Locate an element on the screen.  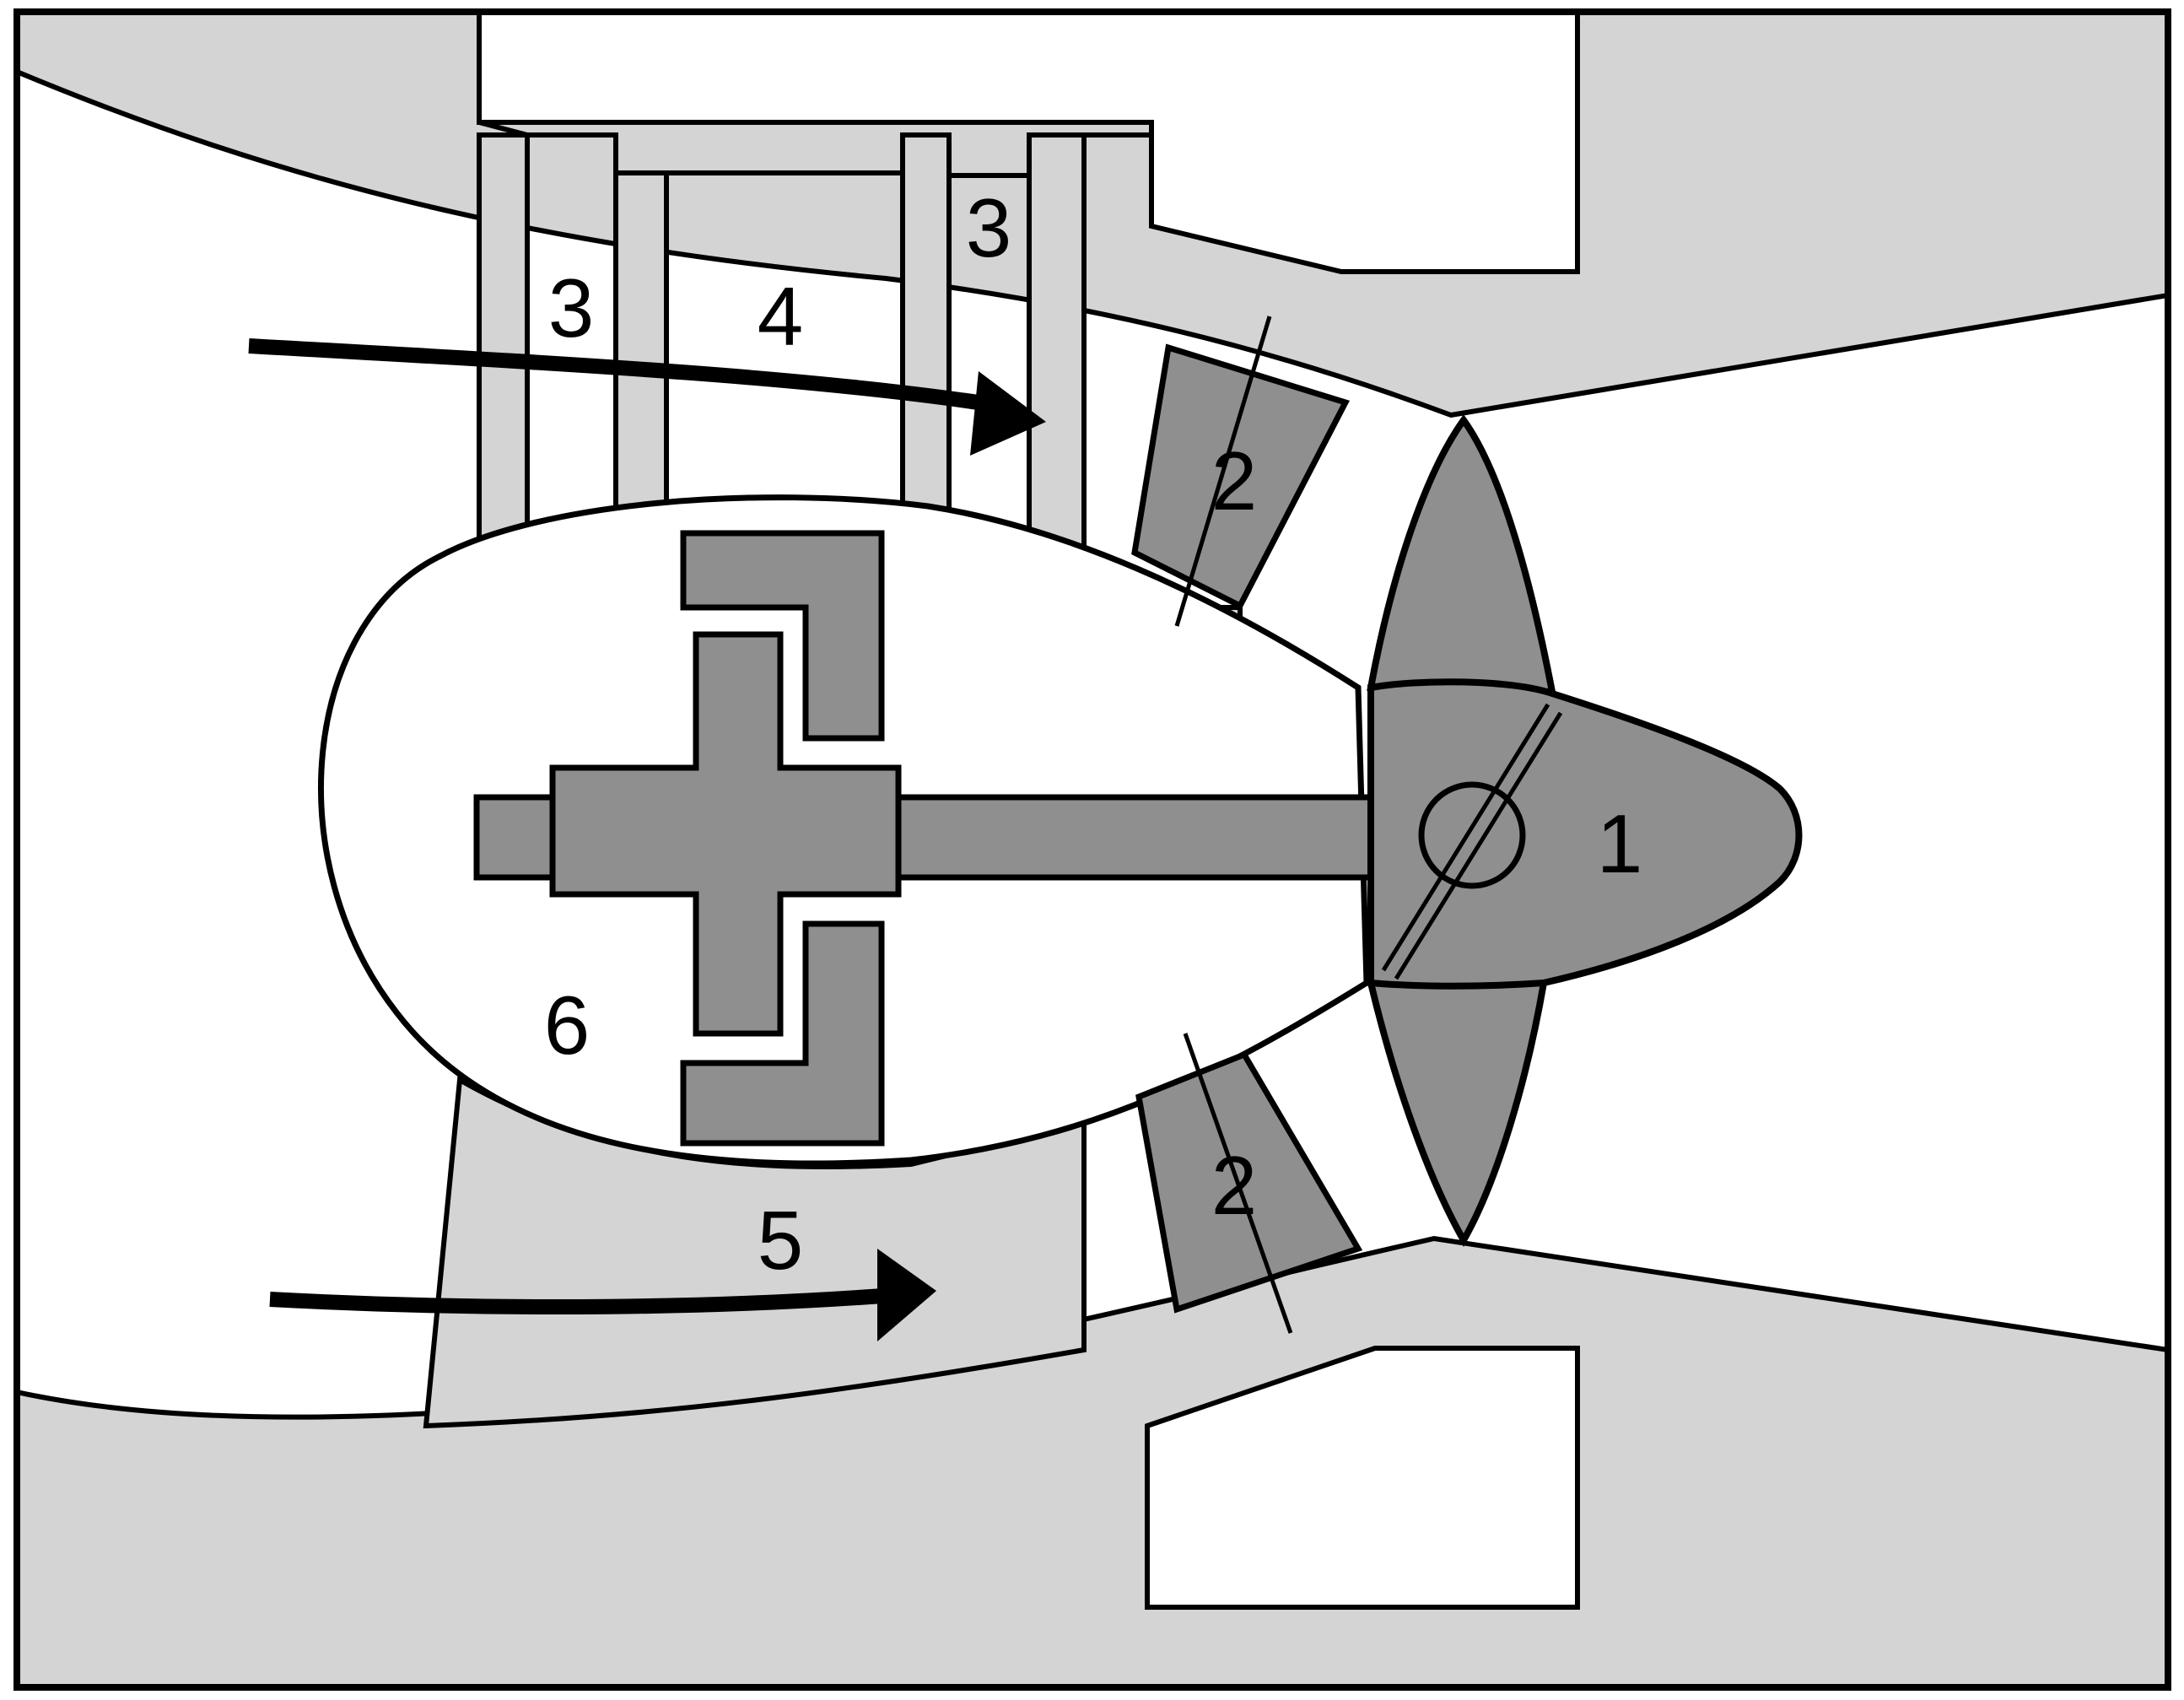
rotor-pivot is located at coordinates (1472, 835).